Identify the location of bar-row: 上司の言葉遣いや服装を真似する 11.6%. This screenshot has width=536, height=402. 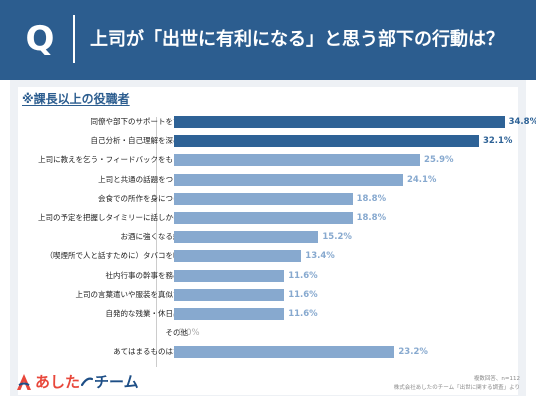
(268, 295).